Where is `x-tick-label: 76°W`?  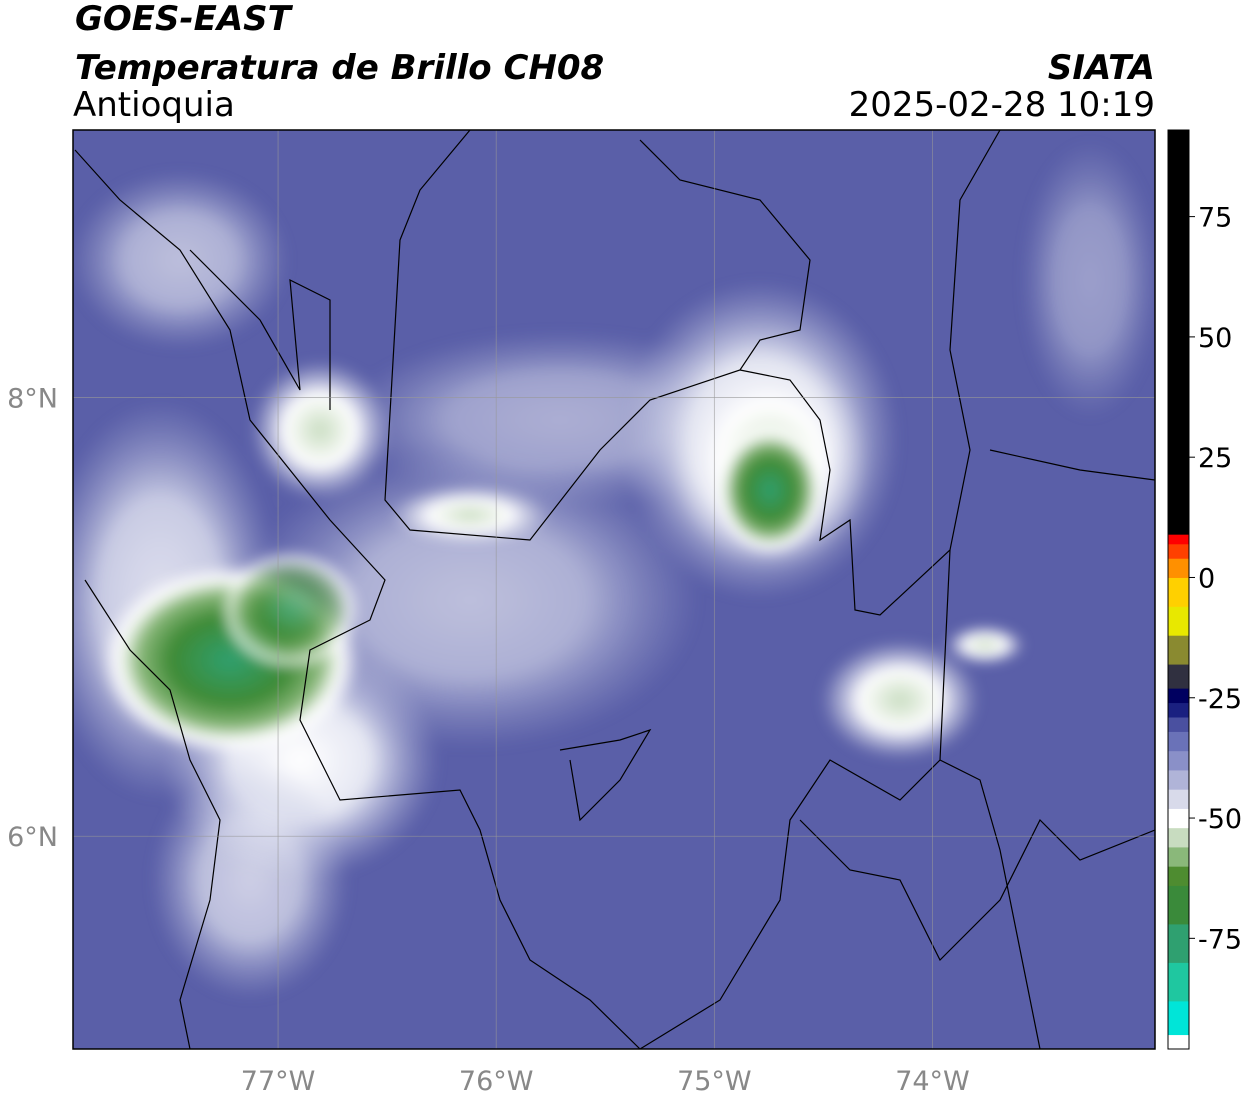
x-tick-label: 76°W is located at coordinates (496, 1081).